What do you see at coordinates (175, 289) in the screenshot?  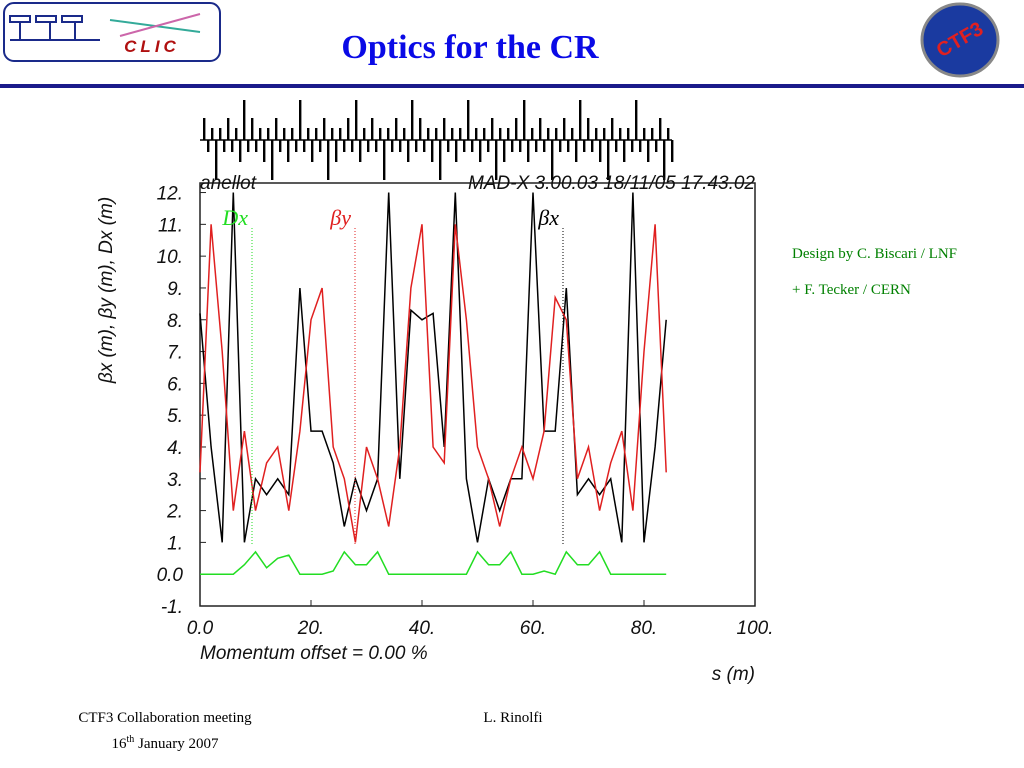 I see `y-tick-label: 9.` at bounding box center [175, 289].